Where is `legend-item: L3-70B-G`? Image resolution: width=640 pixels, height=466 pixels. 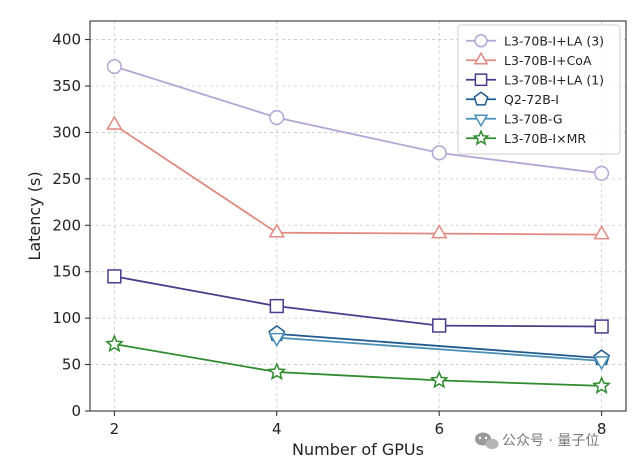
legend-item: L3-70B-G is located at coordinates (514, 119).